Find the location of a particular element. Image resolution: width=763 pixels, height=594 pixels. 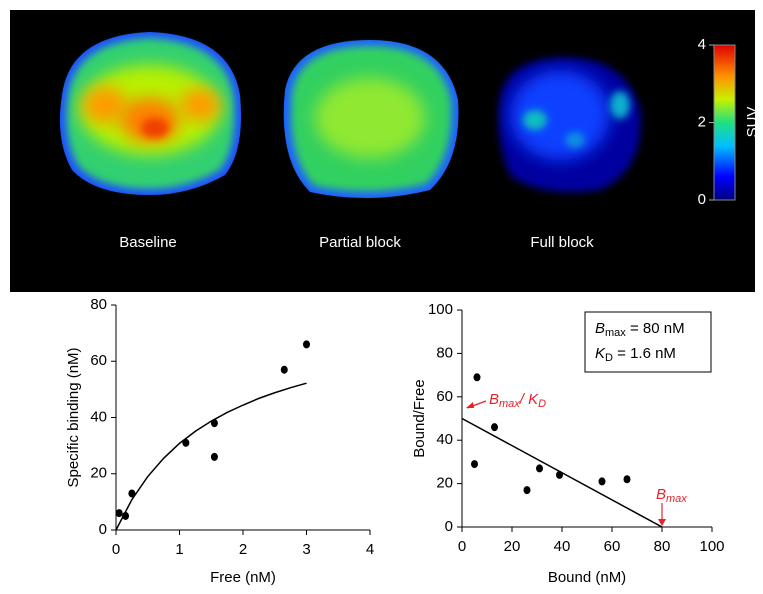

colorbar-label: SUV is located at coordinates (752, 122).